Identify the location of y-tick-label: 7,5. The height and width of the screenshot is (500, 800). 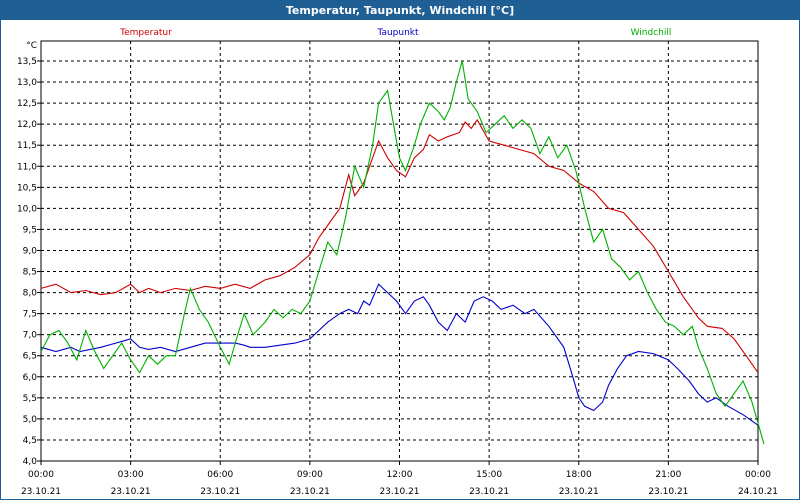
(30, 315).